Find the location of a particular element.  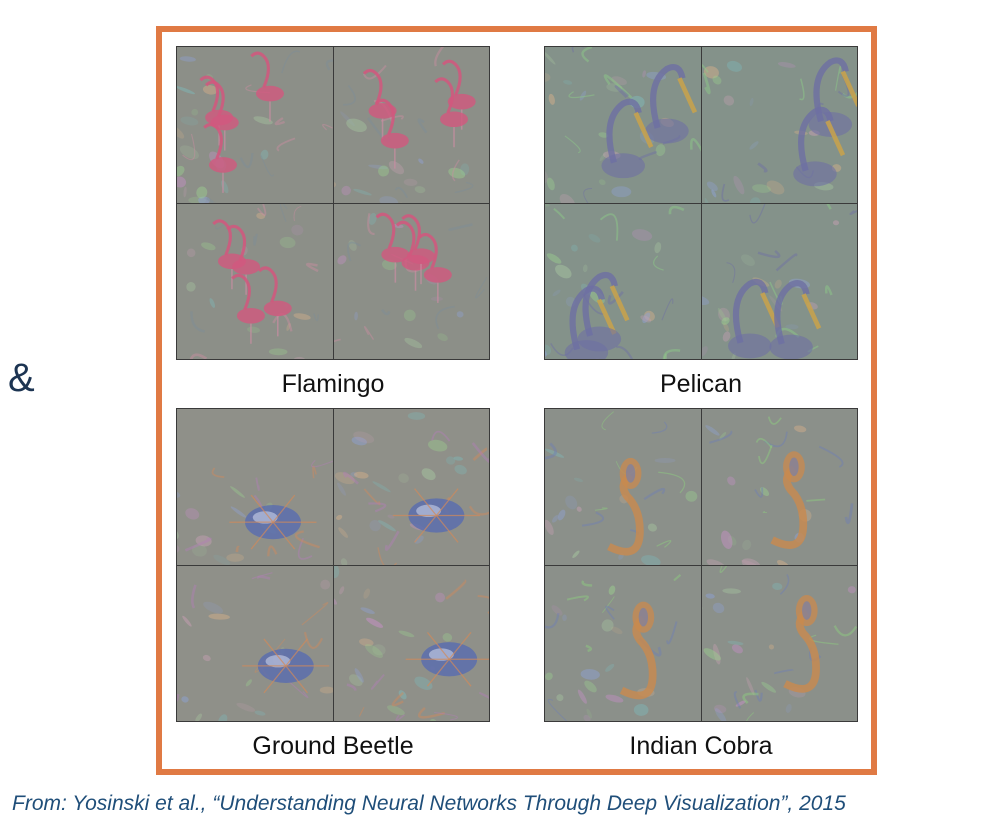

caption-pelican: Pelican is located at coordinates (701, 384).